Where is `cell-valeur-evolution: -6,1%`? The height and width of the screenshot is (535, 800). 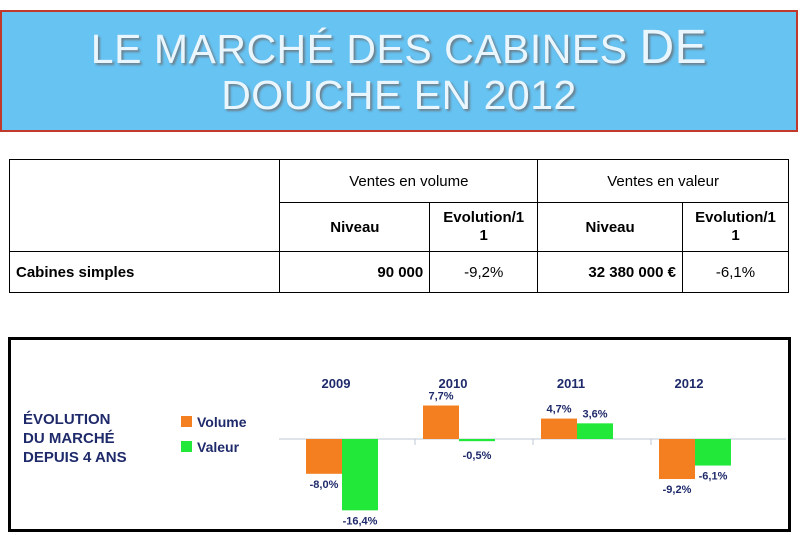
cell-valeur-evolution: -6,1% is located at coordinates (735, 272).